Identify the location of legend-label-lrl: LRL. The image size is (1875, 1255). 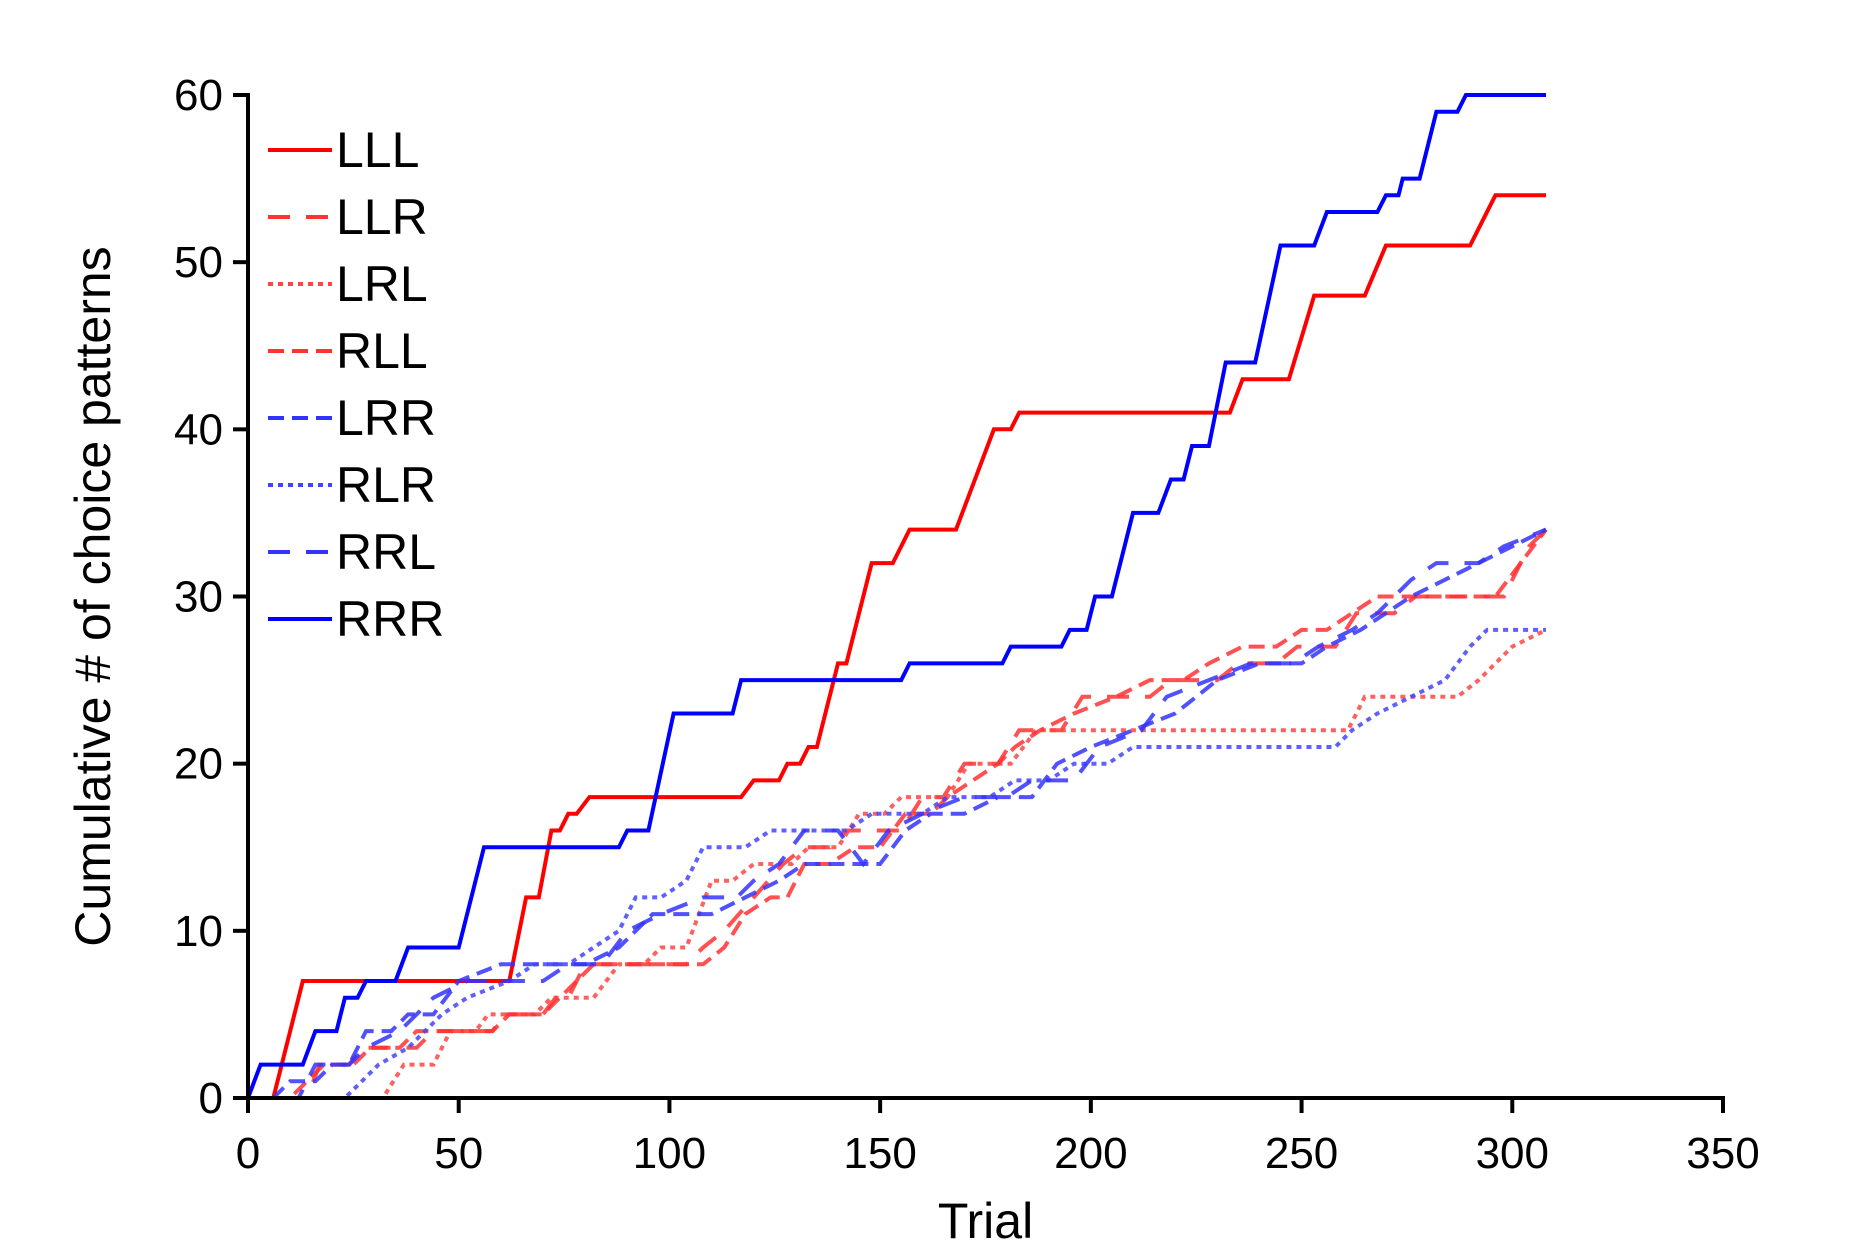
(382, 284).